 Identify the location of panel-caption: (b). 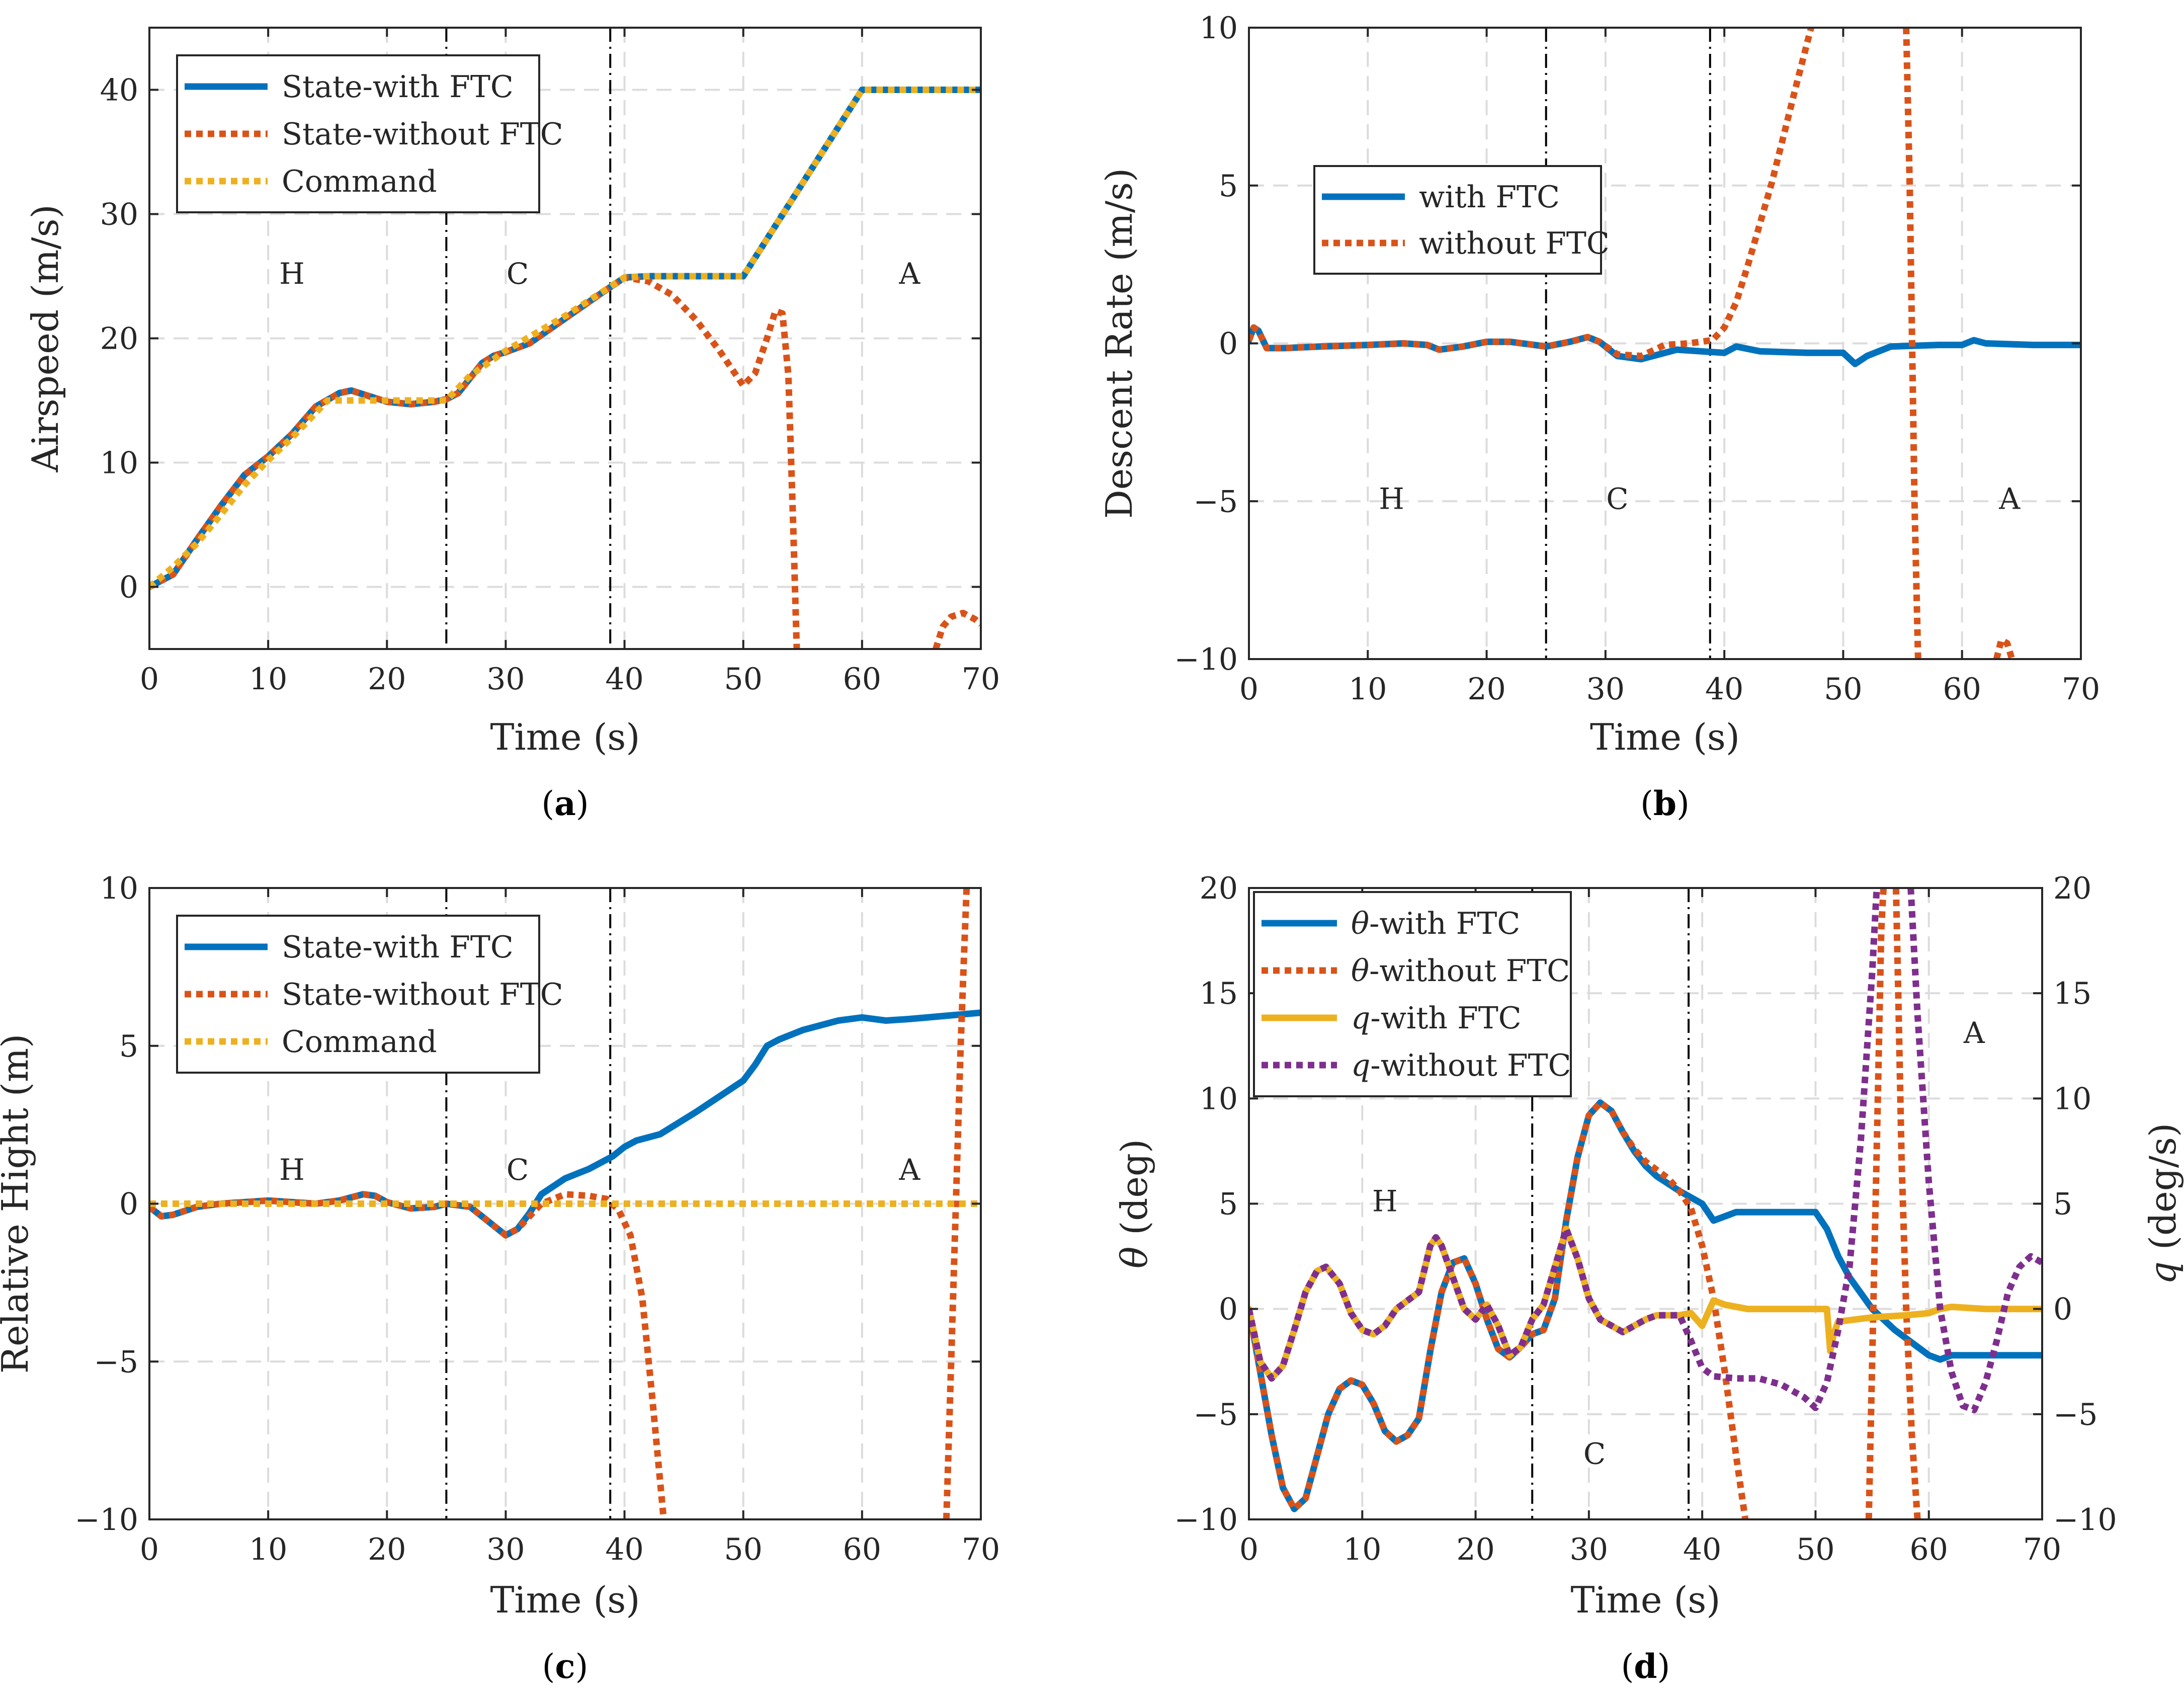
(1665, 803).